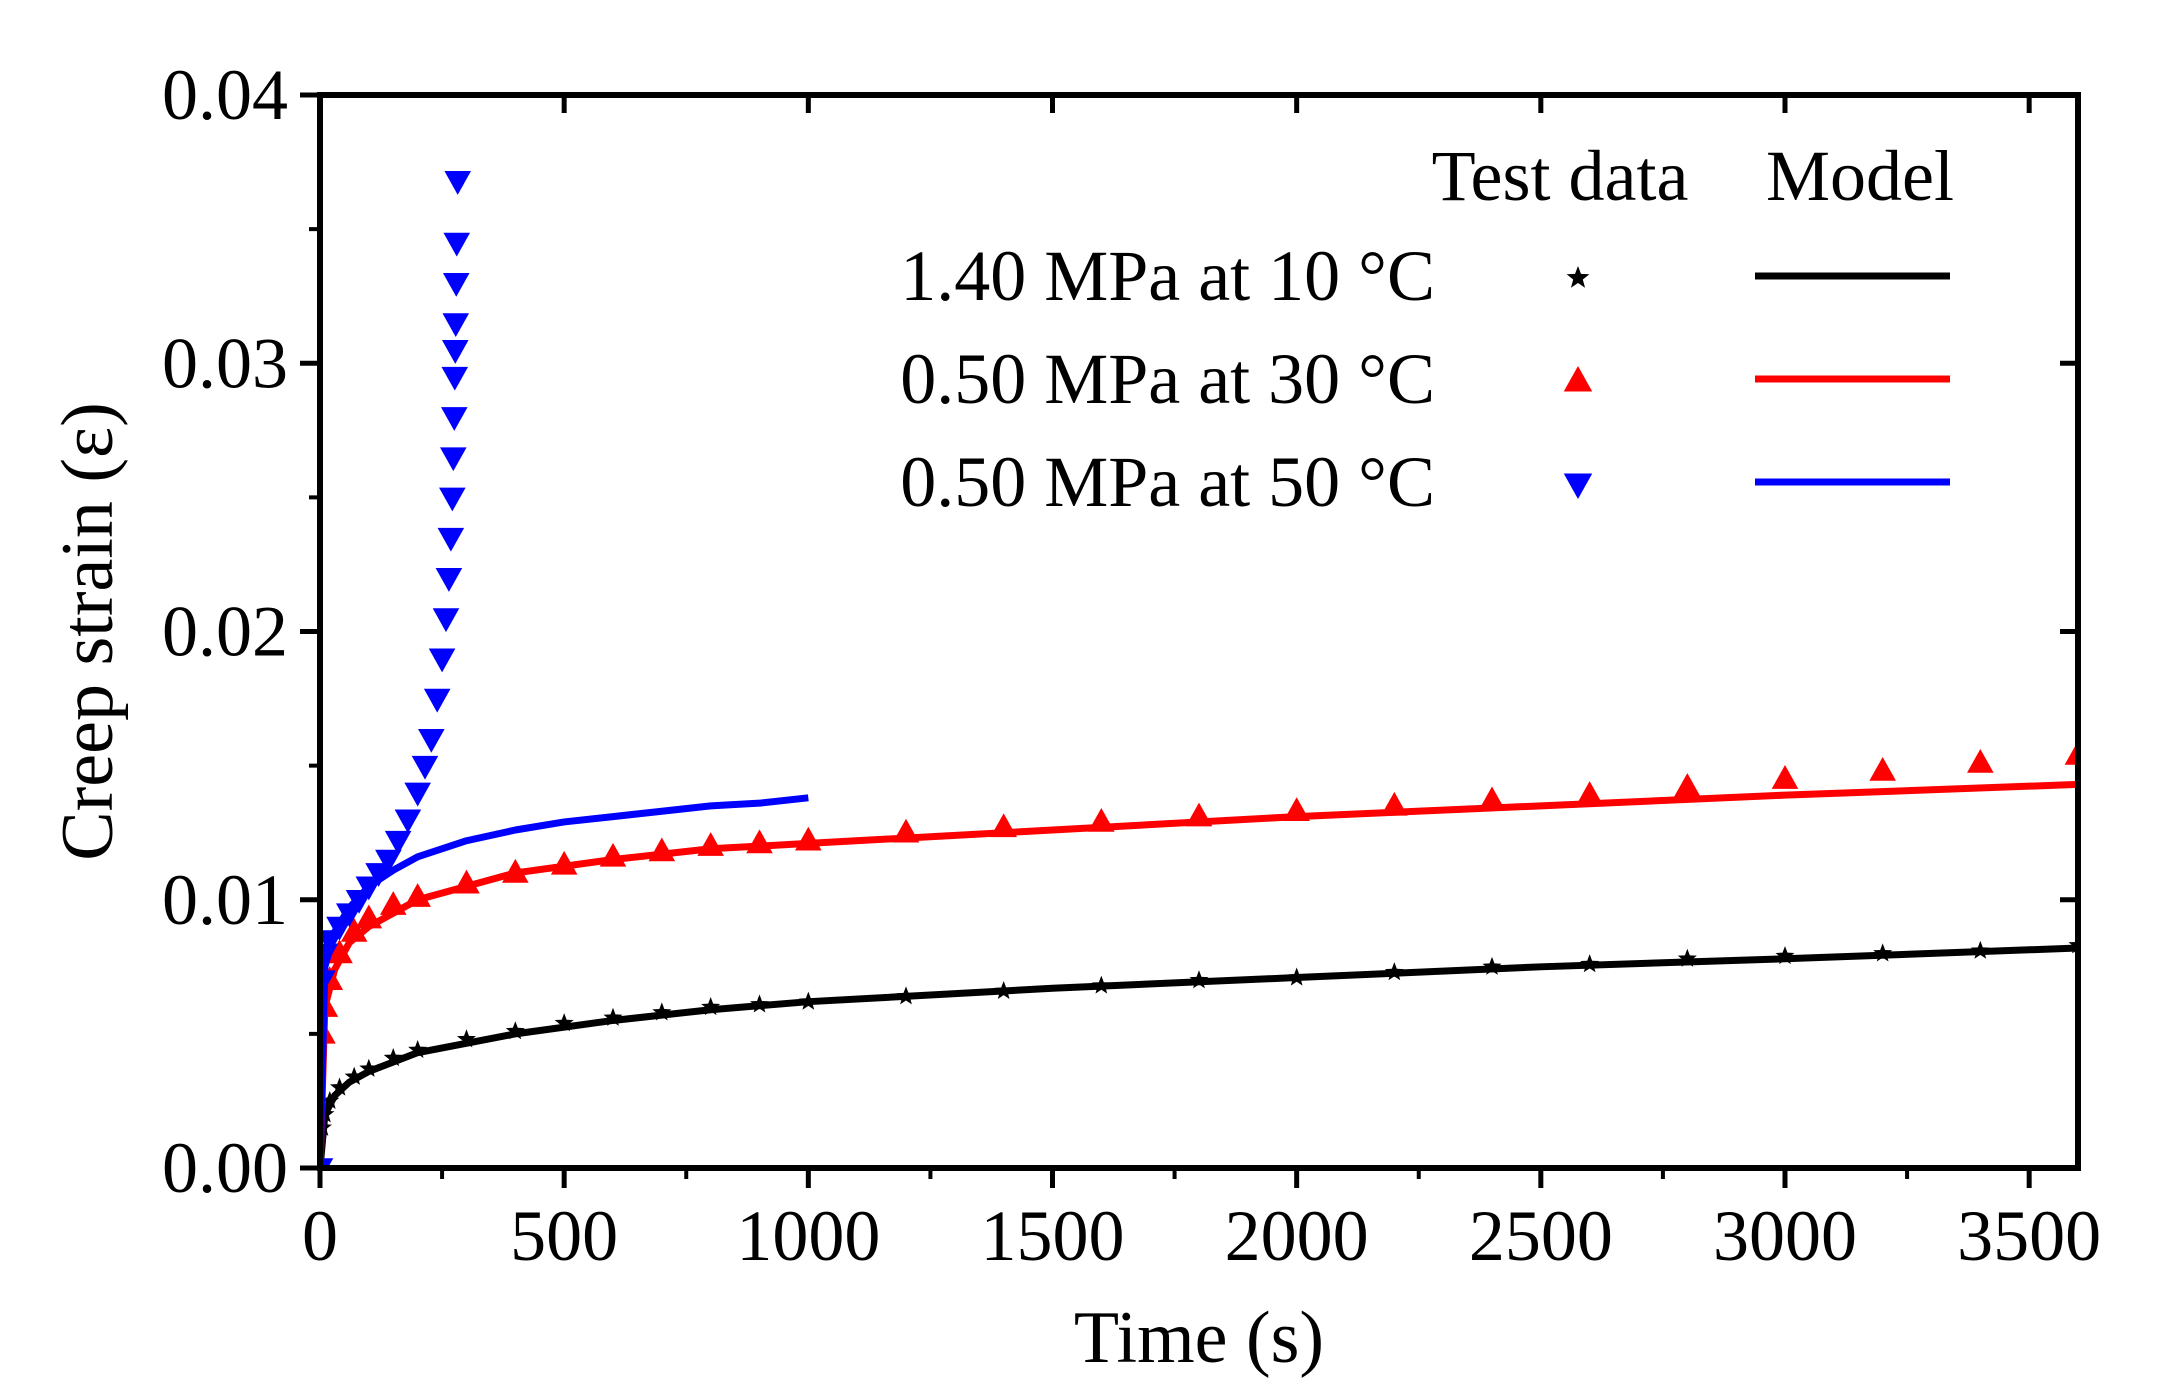 The height and width of the screenshot is (1387, 2158). Describe the element at coordinates (1167, 276) in the screenshot. I see `legend-label: 1.40 MPa at 10 °C` at that location.